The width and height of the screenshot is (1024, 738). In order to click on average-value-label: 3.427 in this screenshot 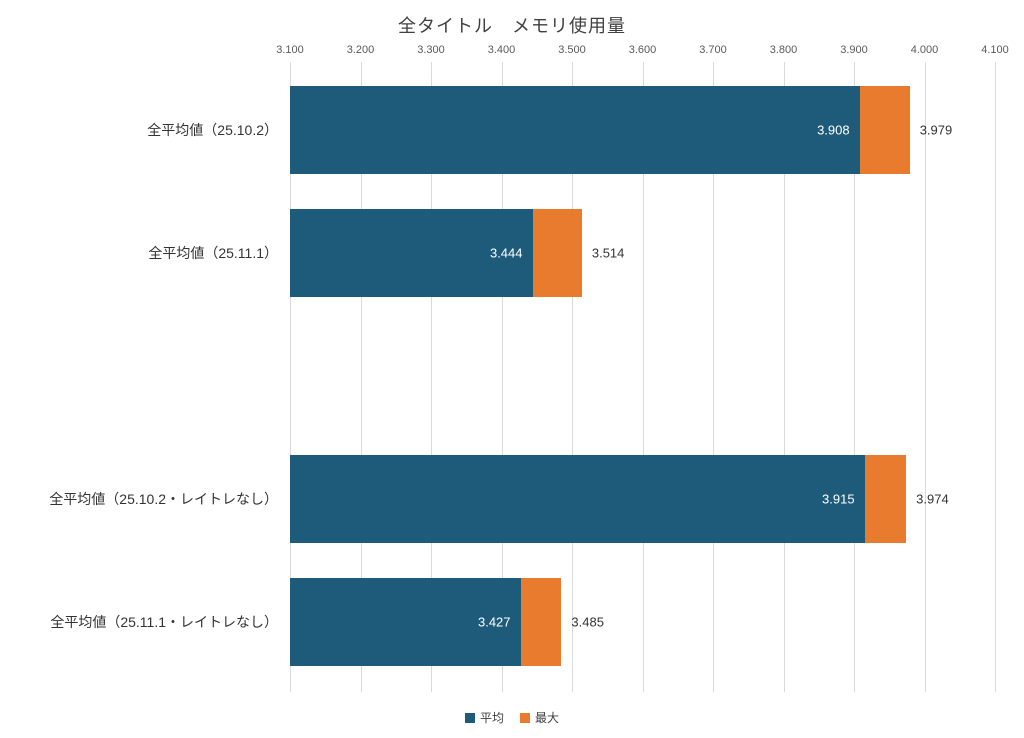, I will do `click(494, 621)`.